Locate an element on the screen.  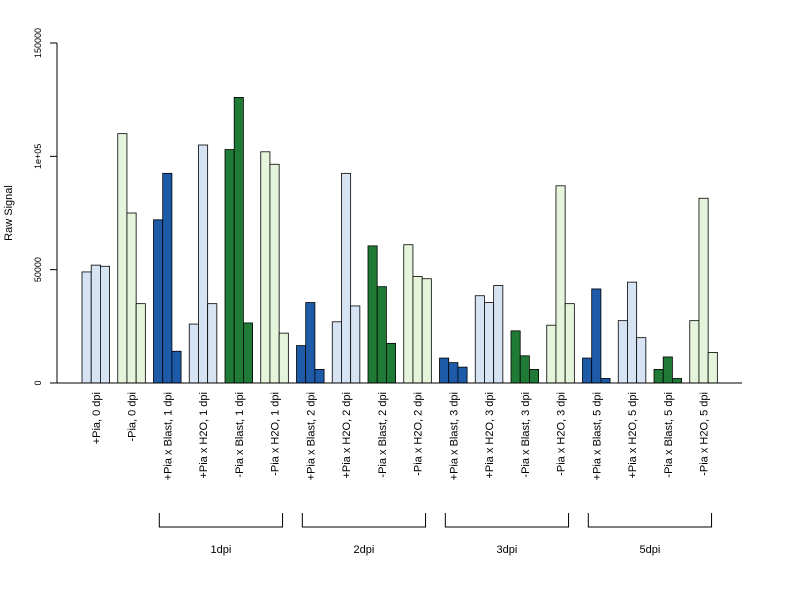
category-label: -Pia x Blast, 3 dpi is located at coordinates (526, 435).